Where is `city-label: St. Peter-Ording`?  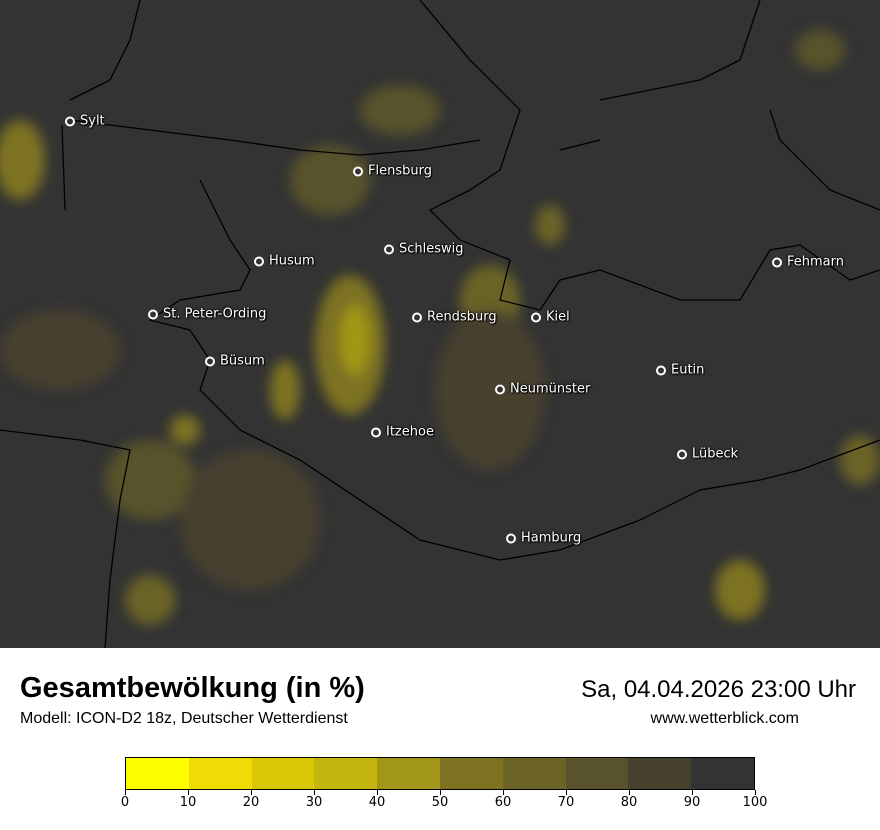 city-label: St. Peter-Ording is located at coordinates (215, 314).